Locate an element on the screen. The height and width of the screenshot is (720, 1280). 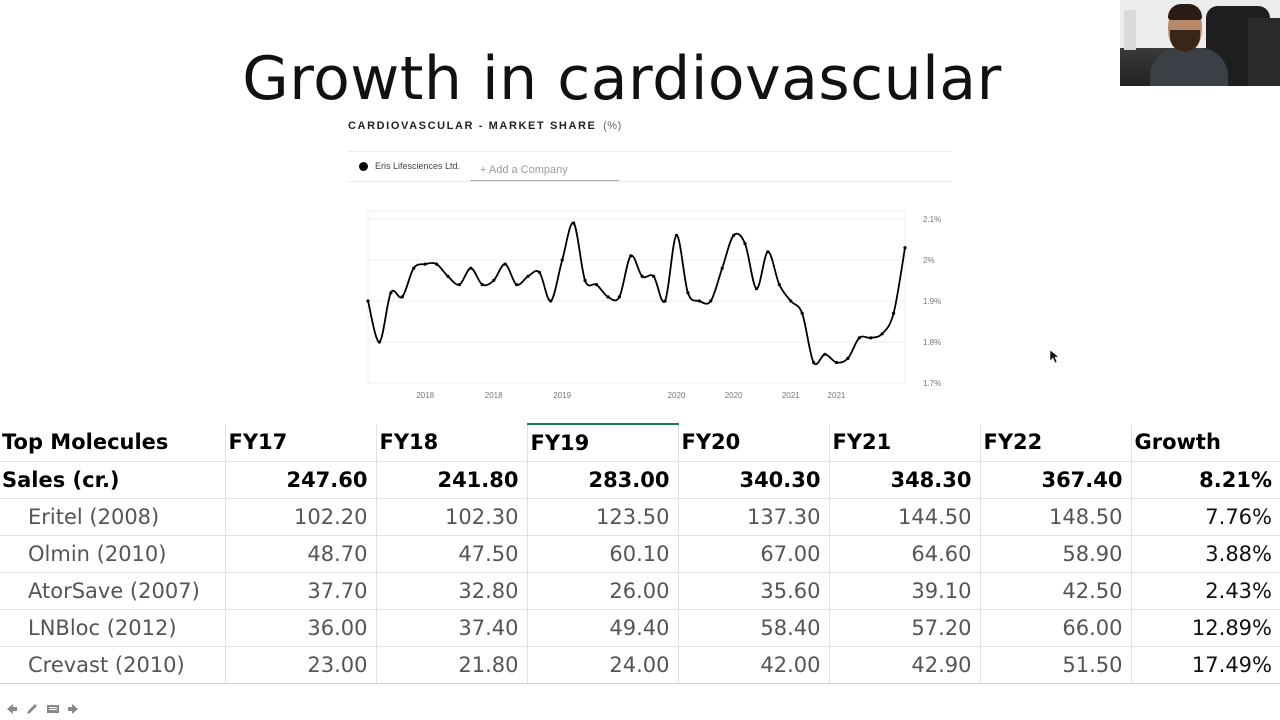
table-cell: 148.50 is located at coordinates (1056, 517).